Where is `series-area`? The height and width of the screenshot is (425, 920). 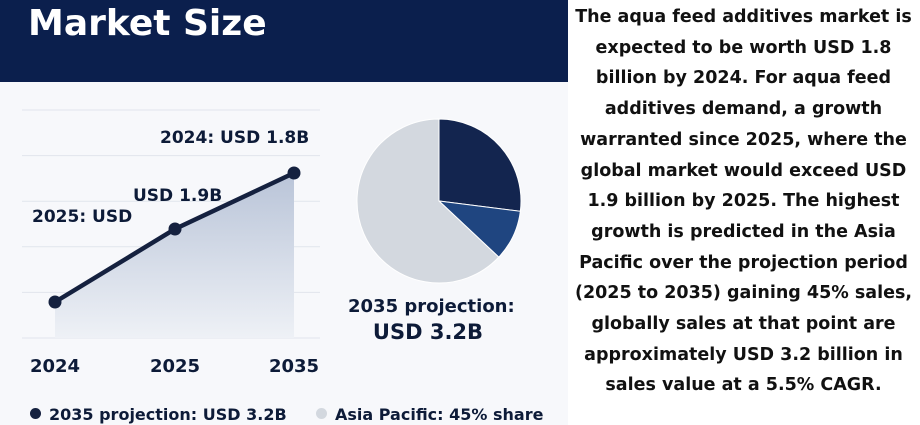
series-area is located at coordinates (174, 255).